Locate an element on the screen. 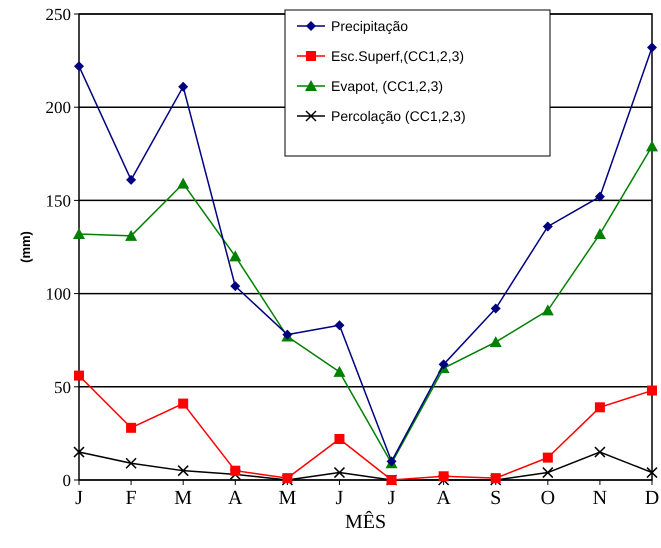 The width and height of the screenshot is (661, 548). x-tick-label: F is located at coordinates (131, 498).